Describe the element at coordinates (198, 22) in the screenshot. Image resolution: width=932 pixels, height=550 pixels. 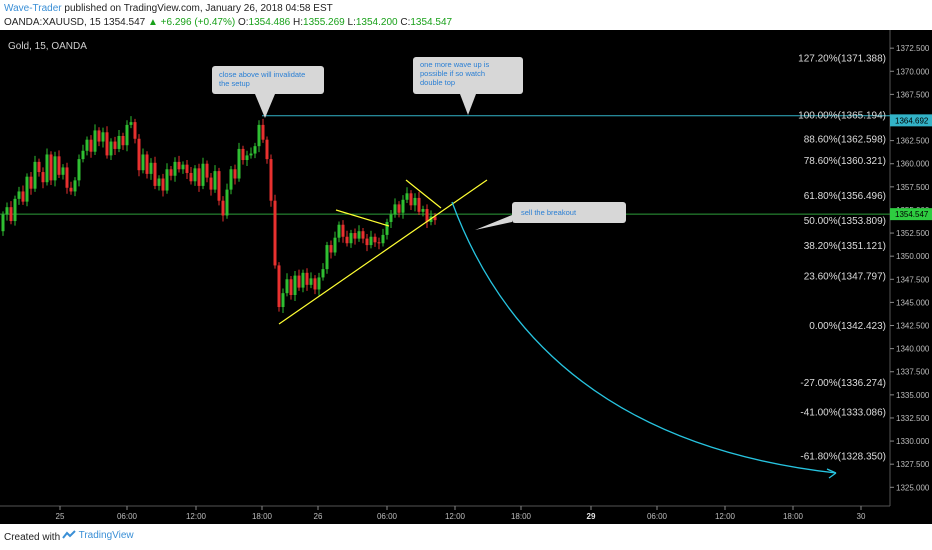
I see `change-value: +6.296 (+0.47%)` at that location.